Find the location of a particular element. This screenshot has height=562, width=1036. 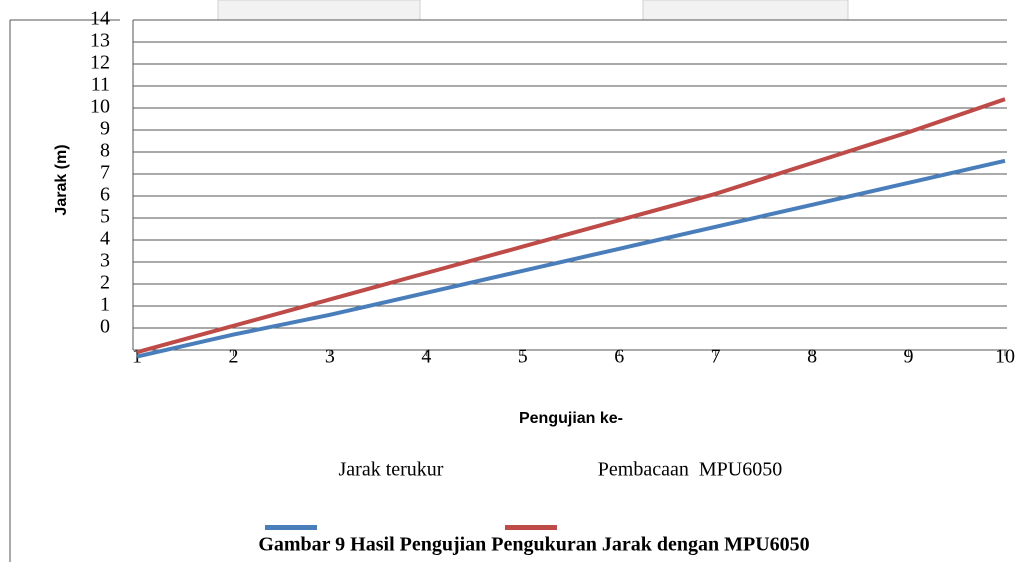

y-tick-label: 0 is located at coordinates (105, 327).